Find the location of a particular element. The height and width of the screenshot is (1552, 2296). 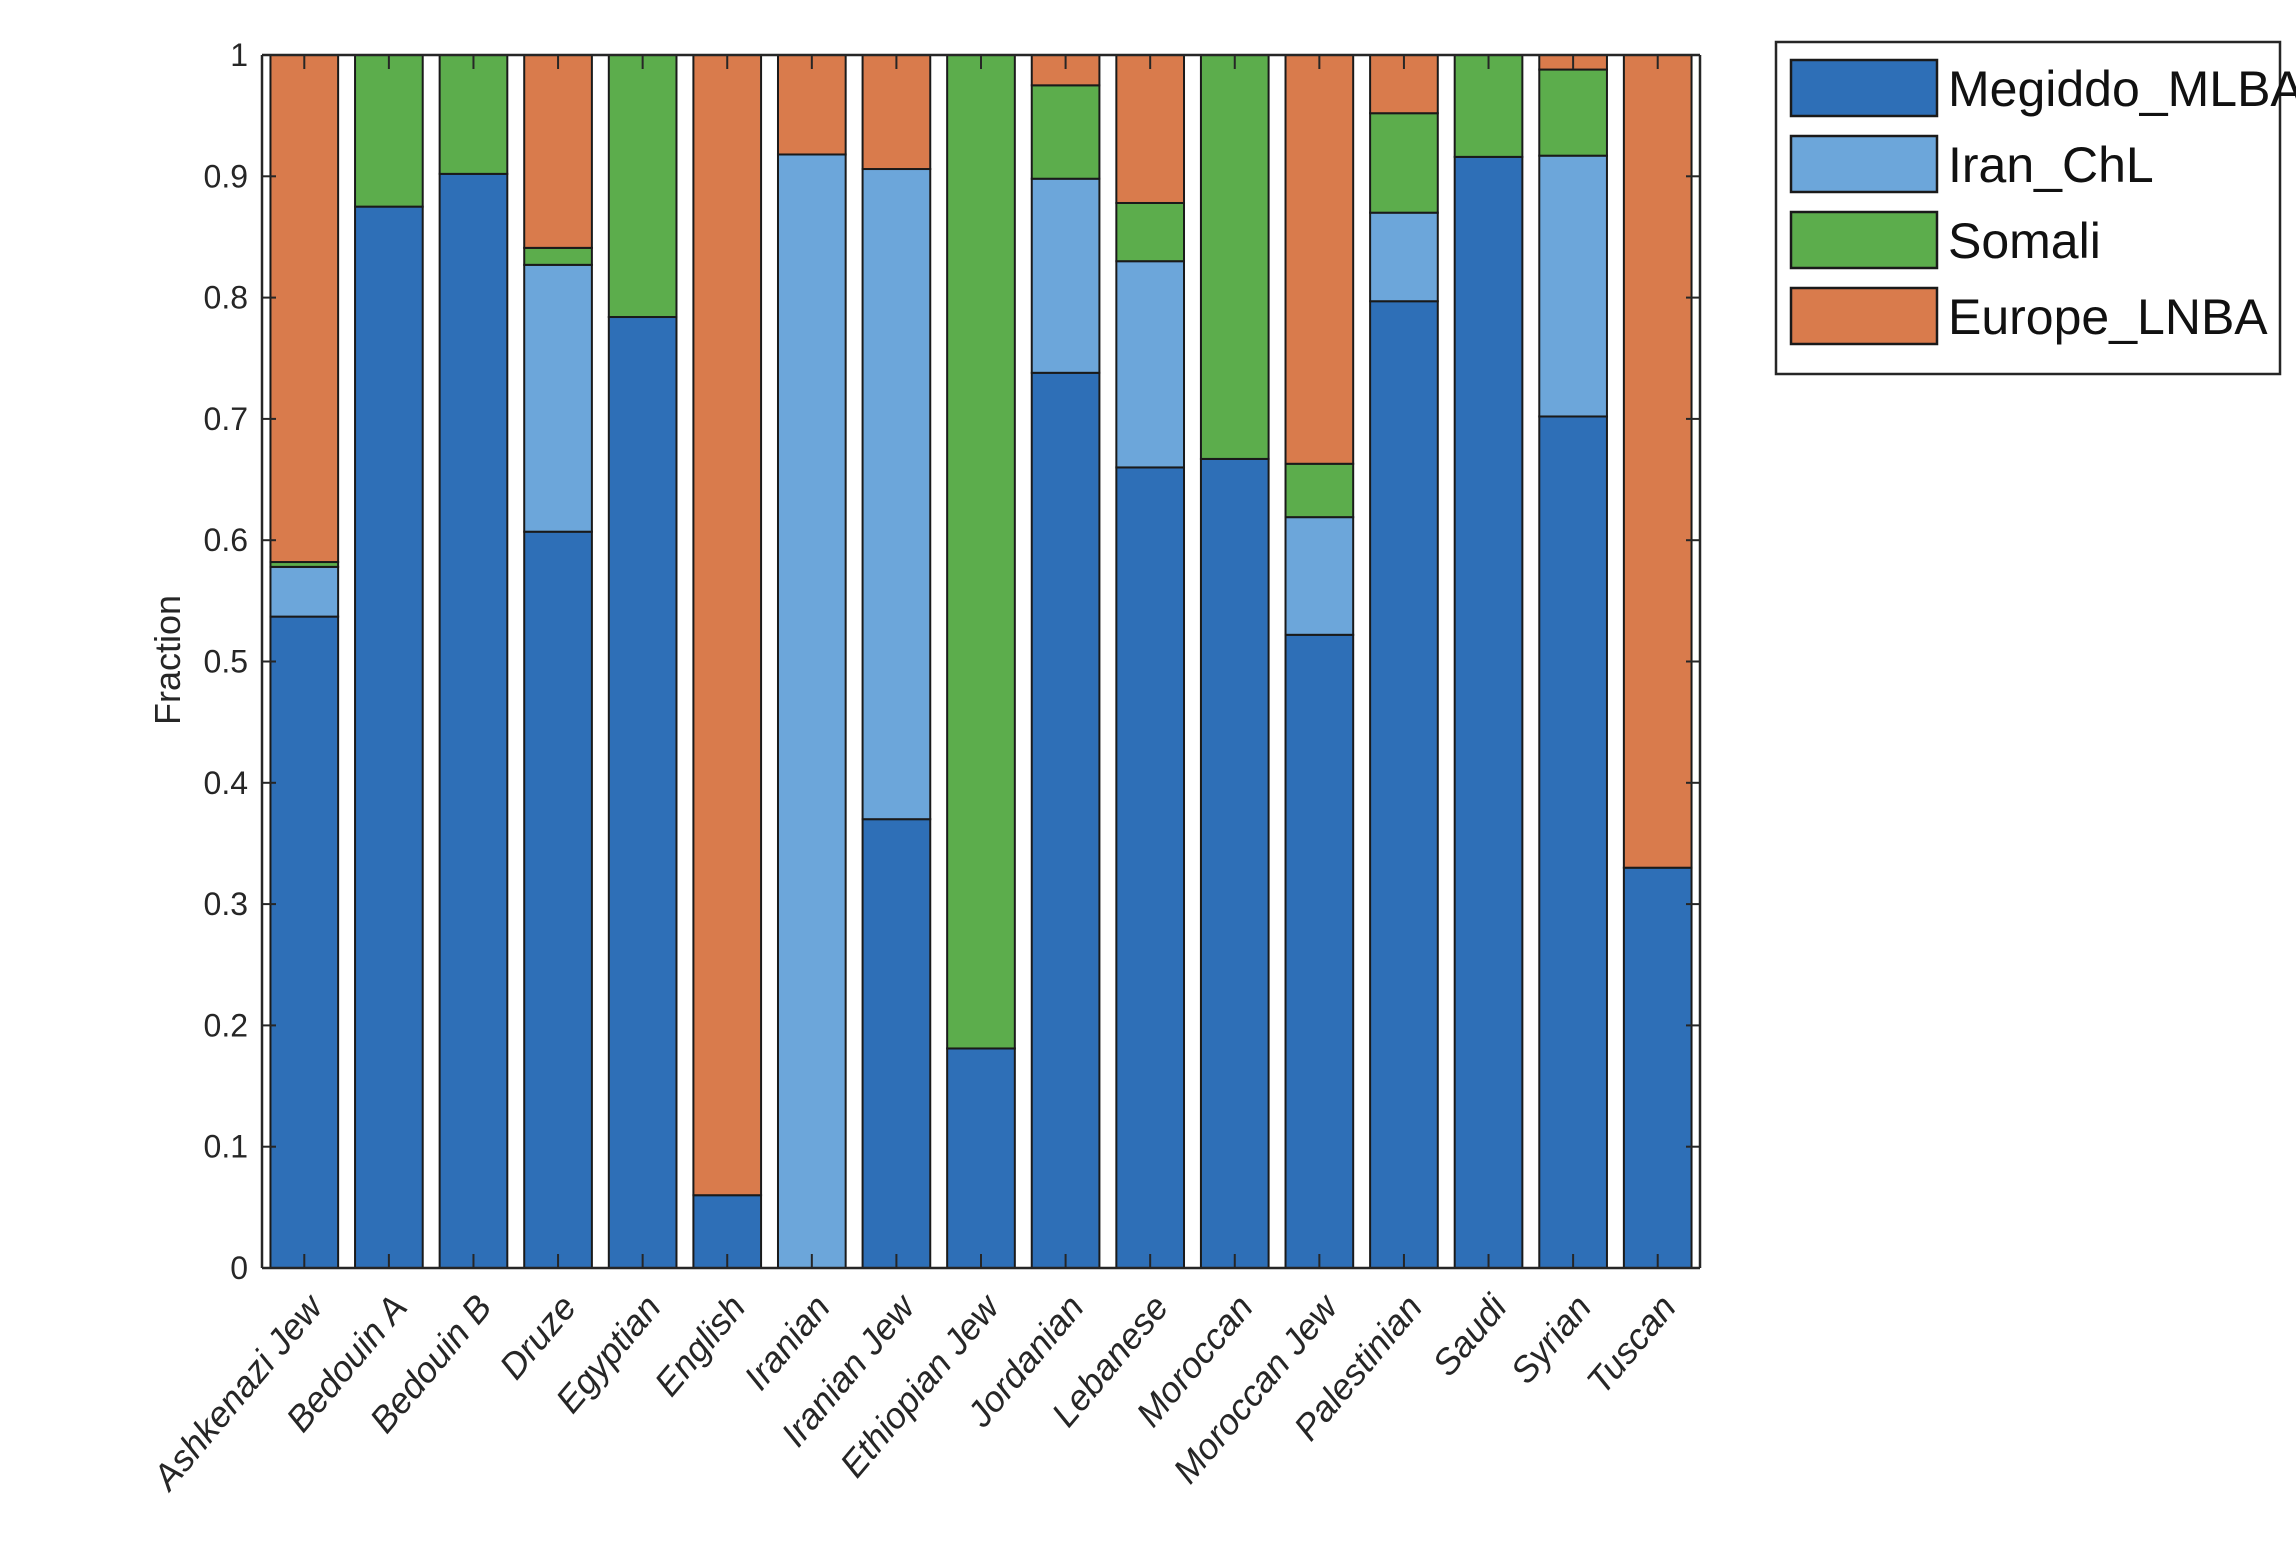

legend-label-somali: Somali is located at coordinates (2024, 241).